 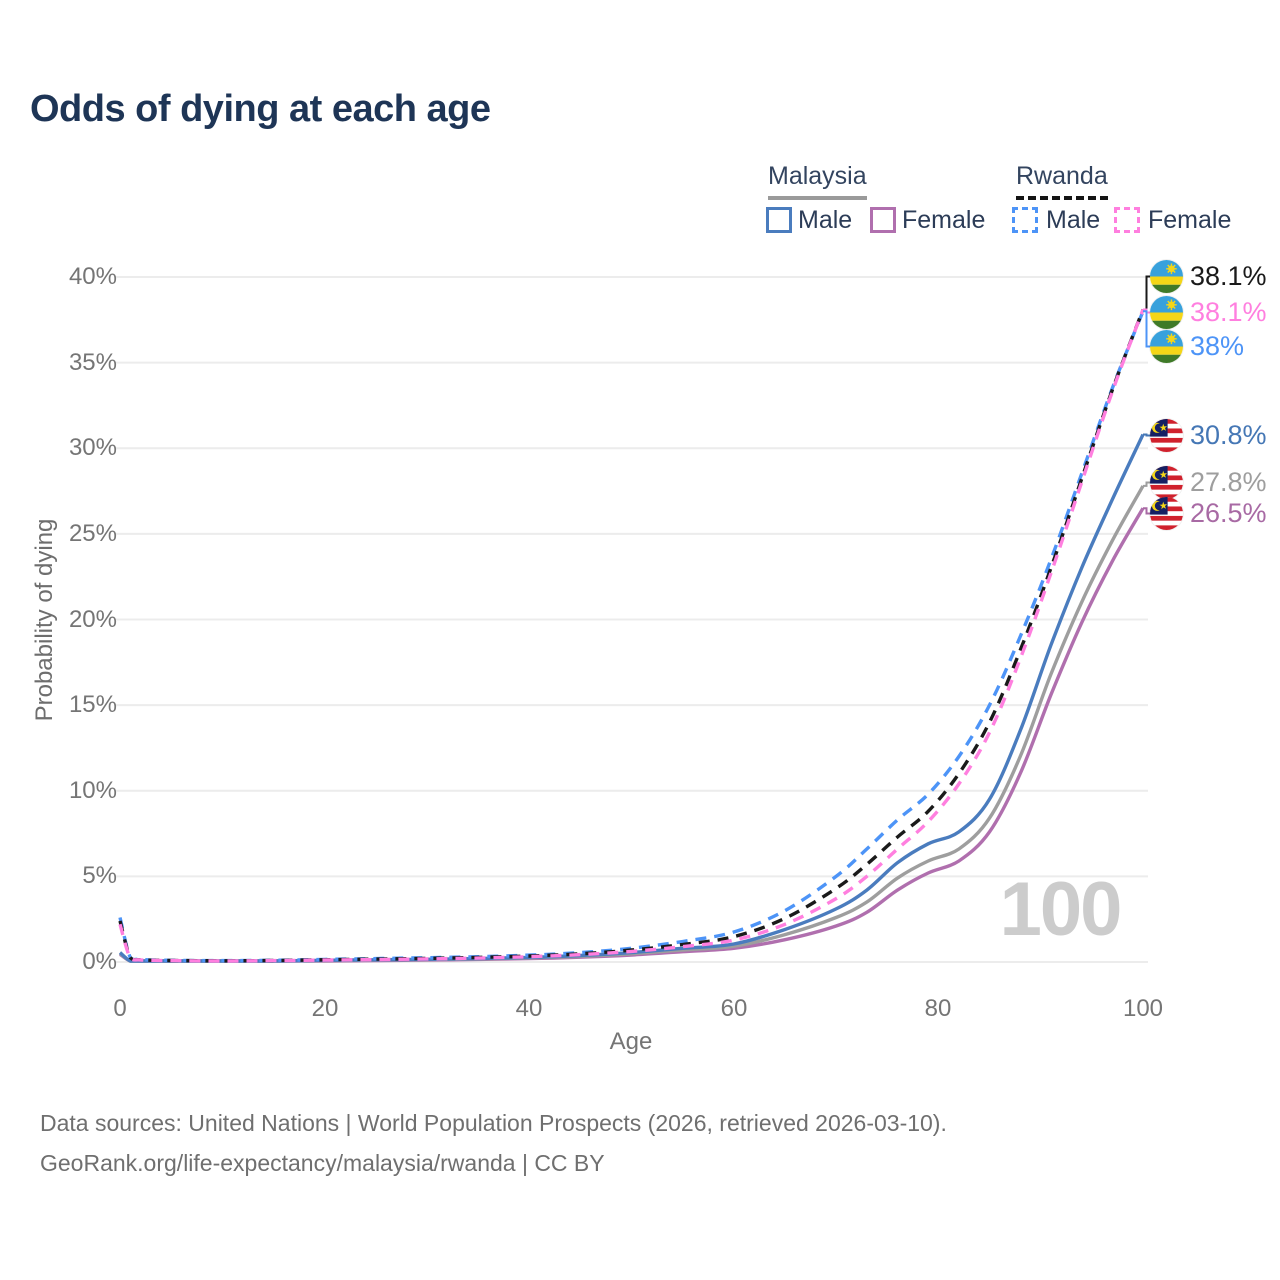 I want to click on end-value: 38%, so click(x=1217, y=346).